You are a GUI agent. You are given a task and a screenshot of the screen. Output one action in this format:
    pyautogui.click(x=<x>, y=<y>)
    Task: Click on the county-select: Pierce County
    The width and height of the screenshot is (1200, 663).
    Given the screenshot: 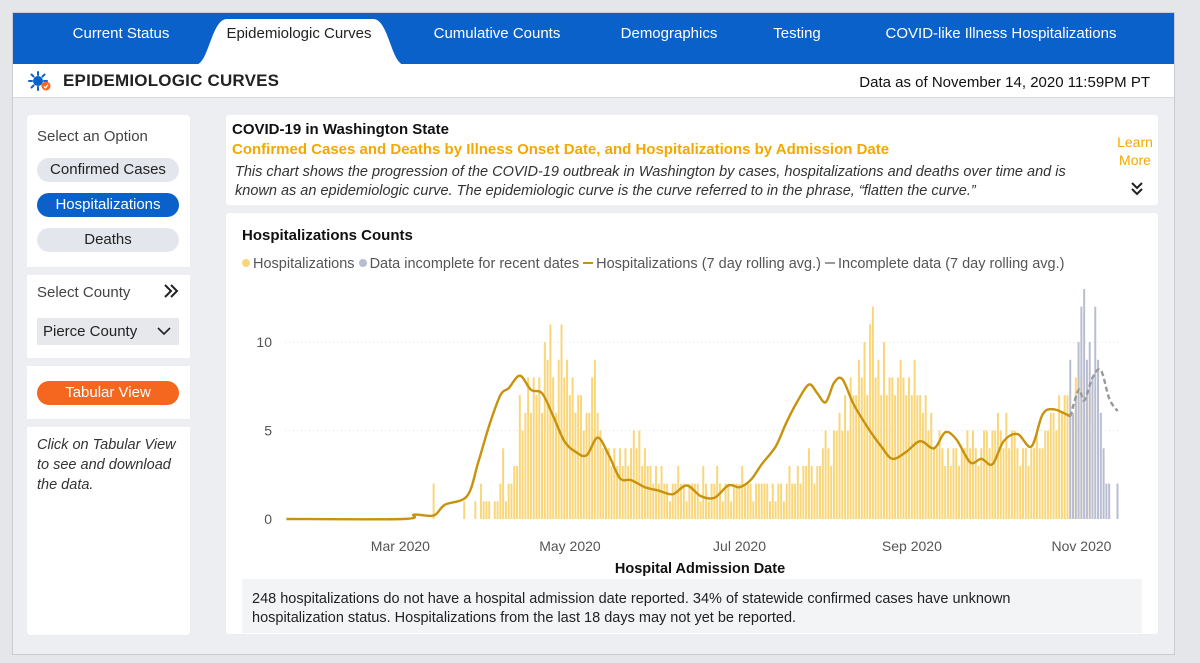 What is the action you would take?
    pyautogui.click(x=108, y=331)
    